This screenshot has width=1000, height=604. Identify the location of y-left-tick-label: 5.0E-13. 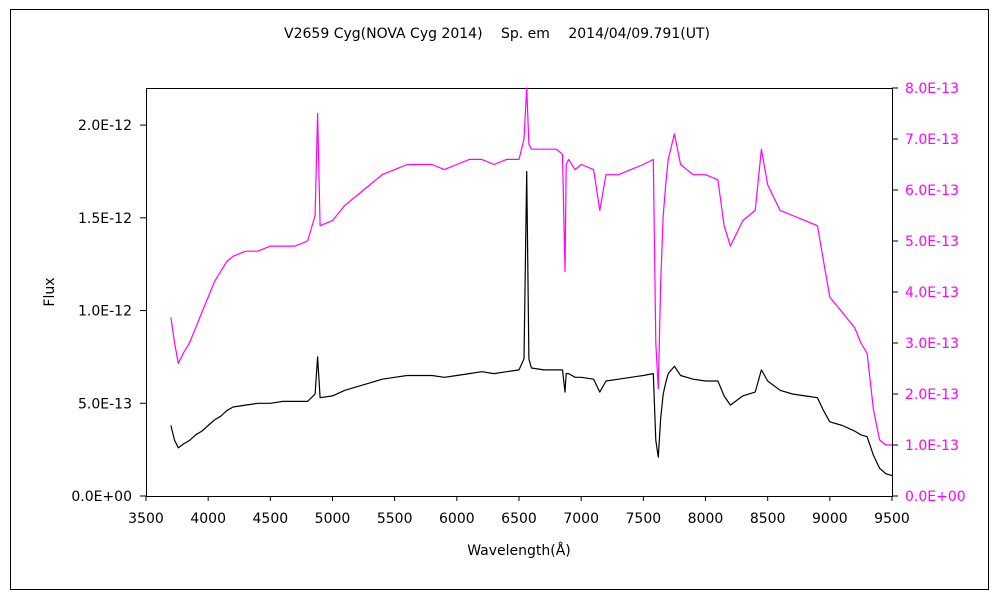
(105, 404).